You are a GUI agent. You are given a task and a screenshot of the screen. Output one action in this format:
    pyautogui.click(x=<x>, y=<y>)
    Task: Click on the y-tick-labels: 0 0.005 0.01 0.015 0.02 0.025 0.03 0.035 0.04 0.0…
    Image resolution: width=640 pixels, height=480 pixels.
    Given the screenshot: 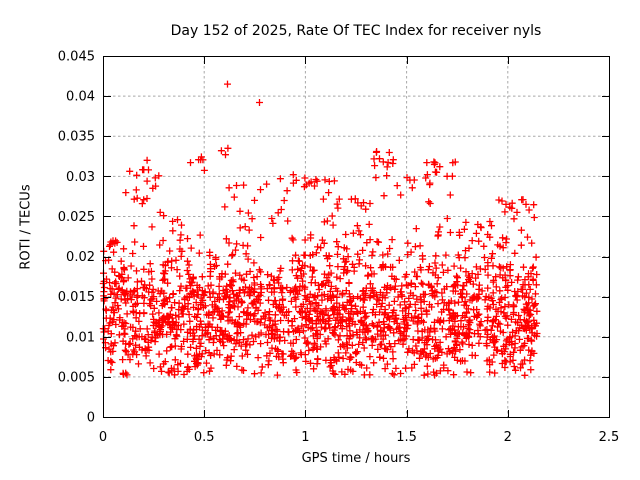 What is the action you would take?
    pyautogui.click(x=76, y=238)
    